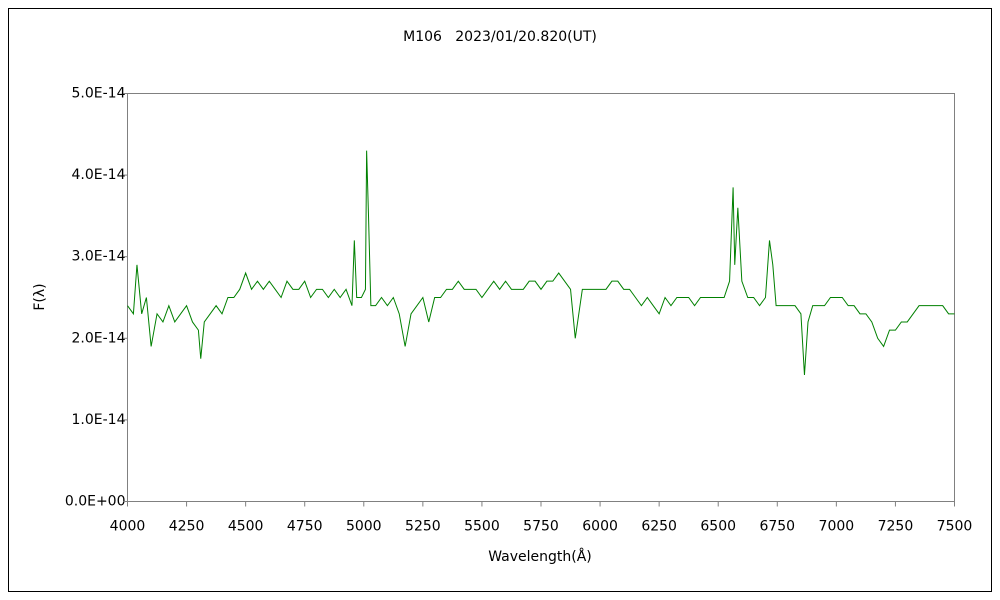  Describe the element at coordinates (99, 338) in the screenshot. I see `y-tick-label: 2.0E-14` at that location.